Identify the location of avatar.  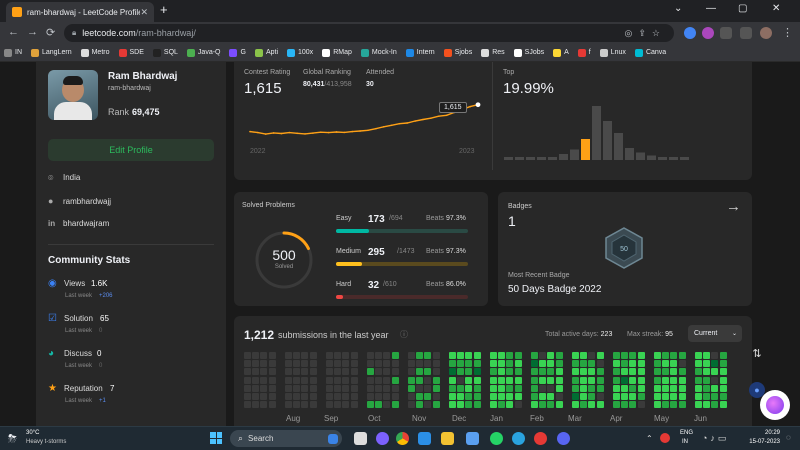
(766, 33).